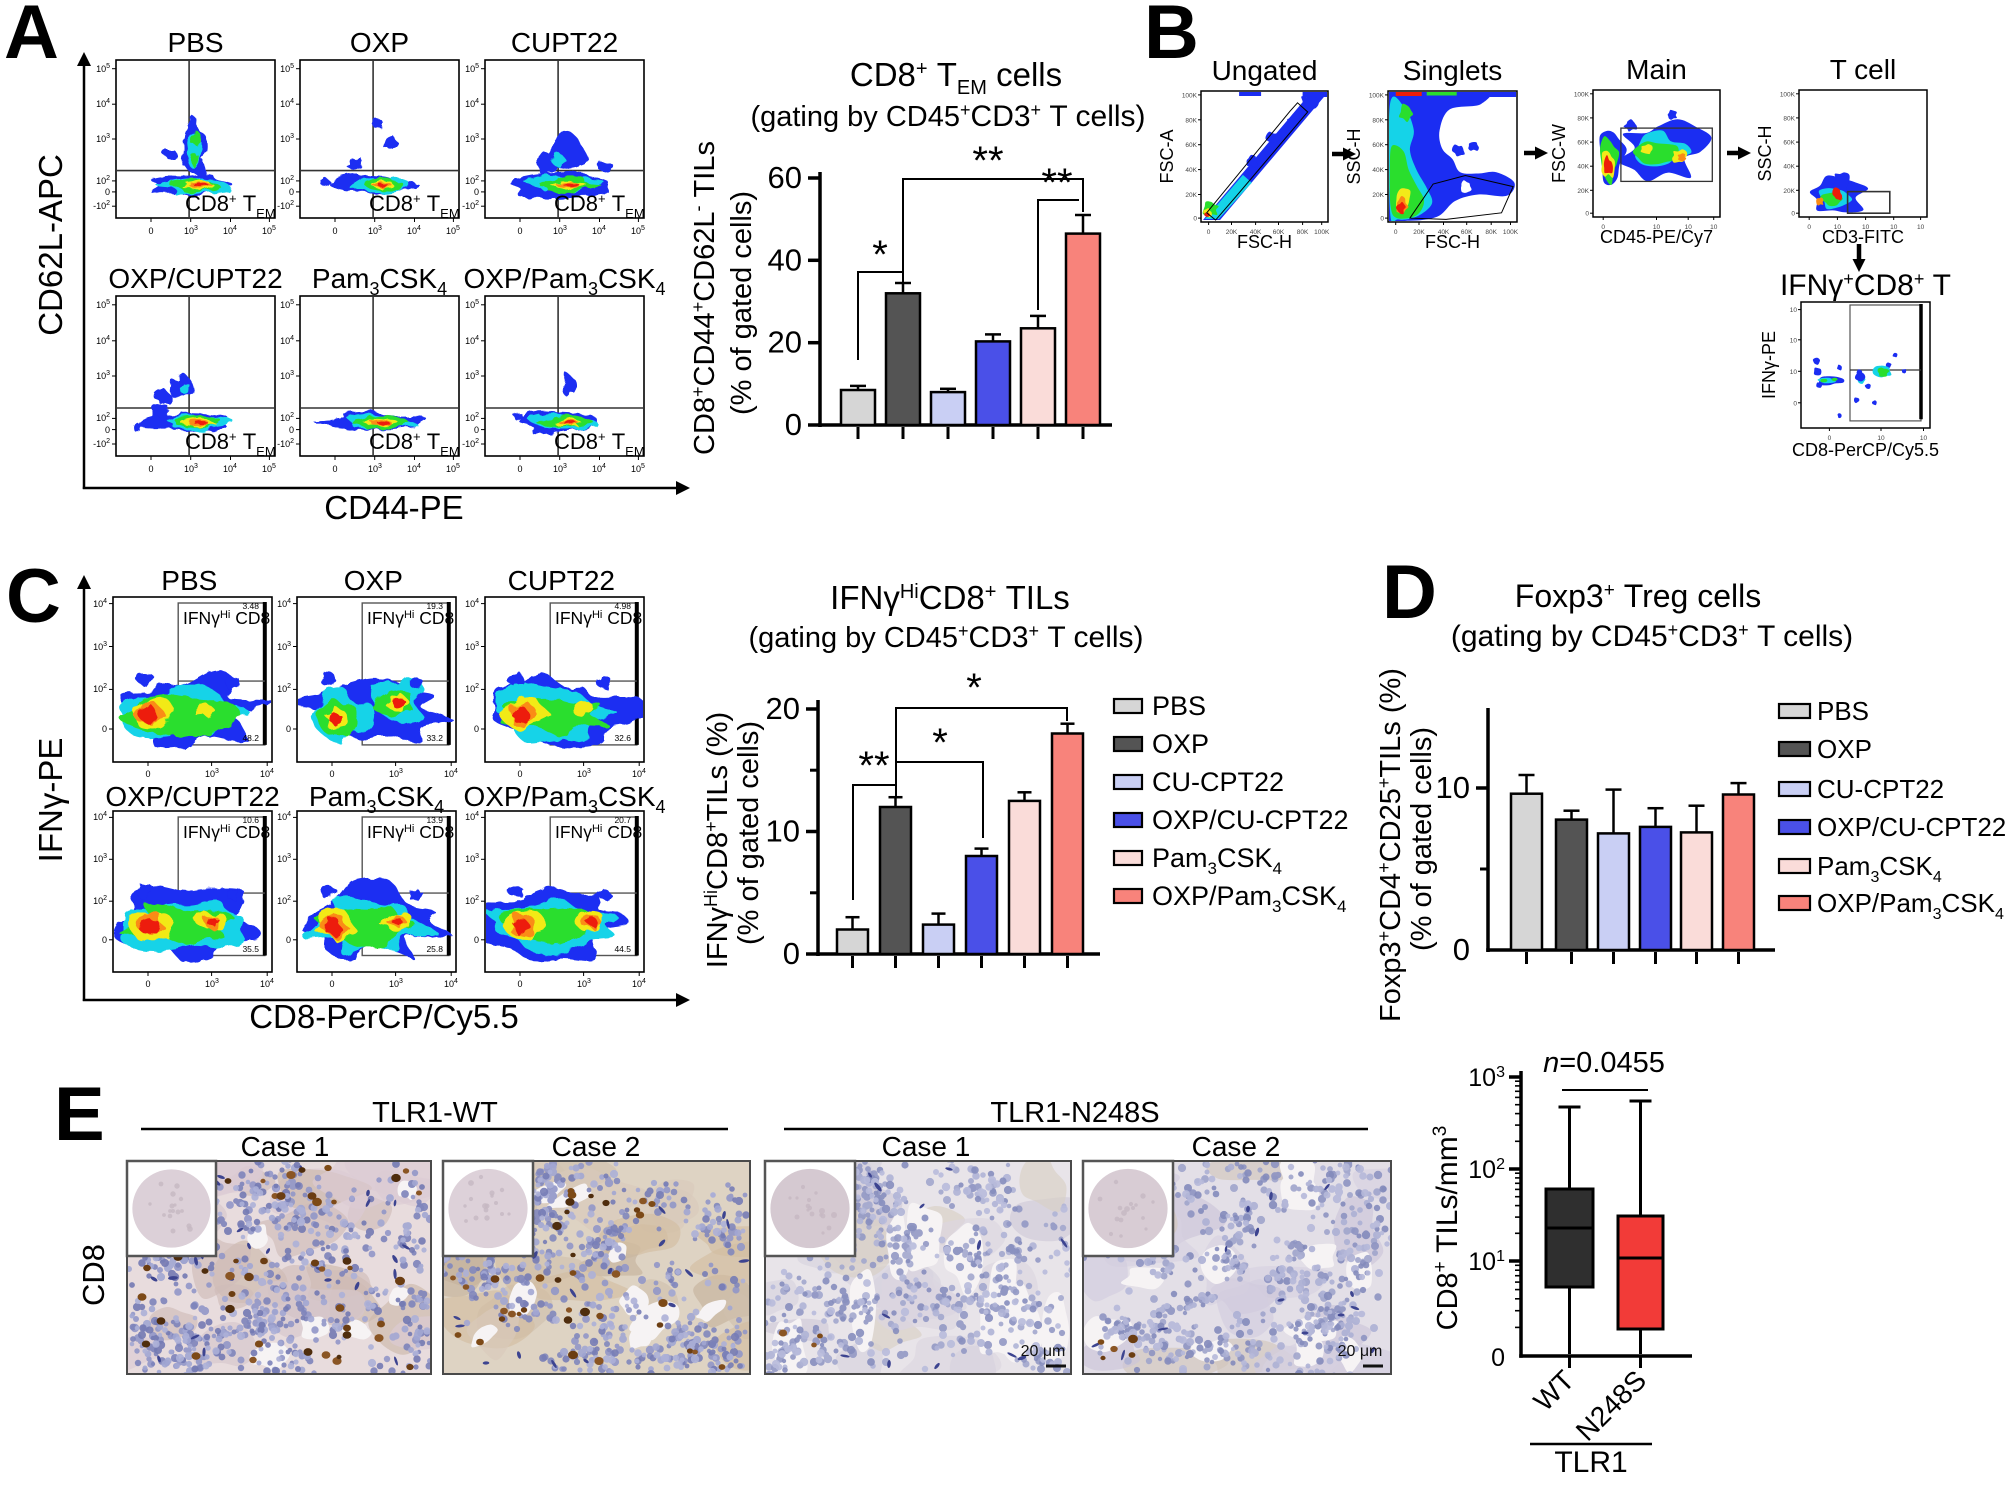 The height and width of the screenshot is (1485, 2007). What do you see at coordinates (785, 259) in the screenshot?
I see `svg-text: 40` at bounding box center [785, 259].